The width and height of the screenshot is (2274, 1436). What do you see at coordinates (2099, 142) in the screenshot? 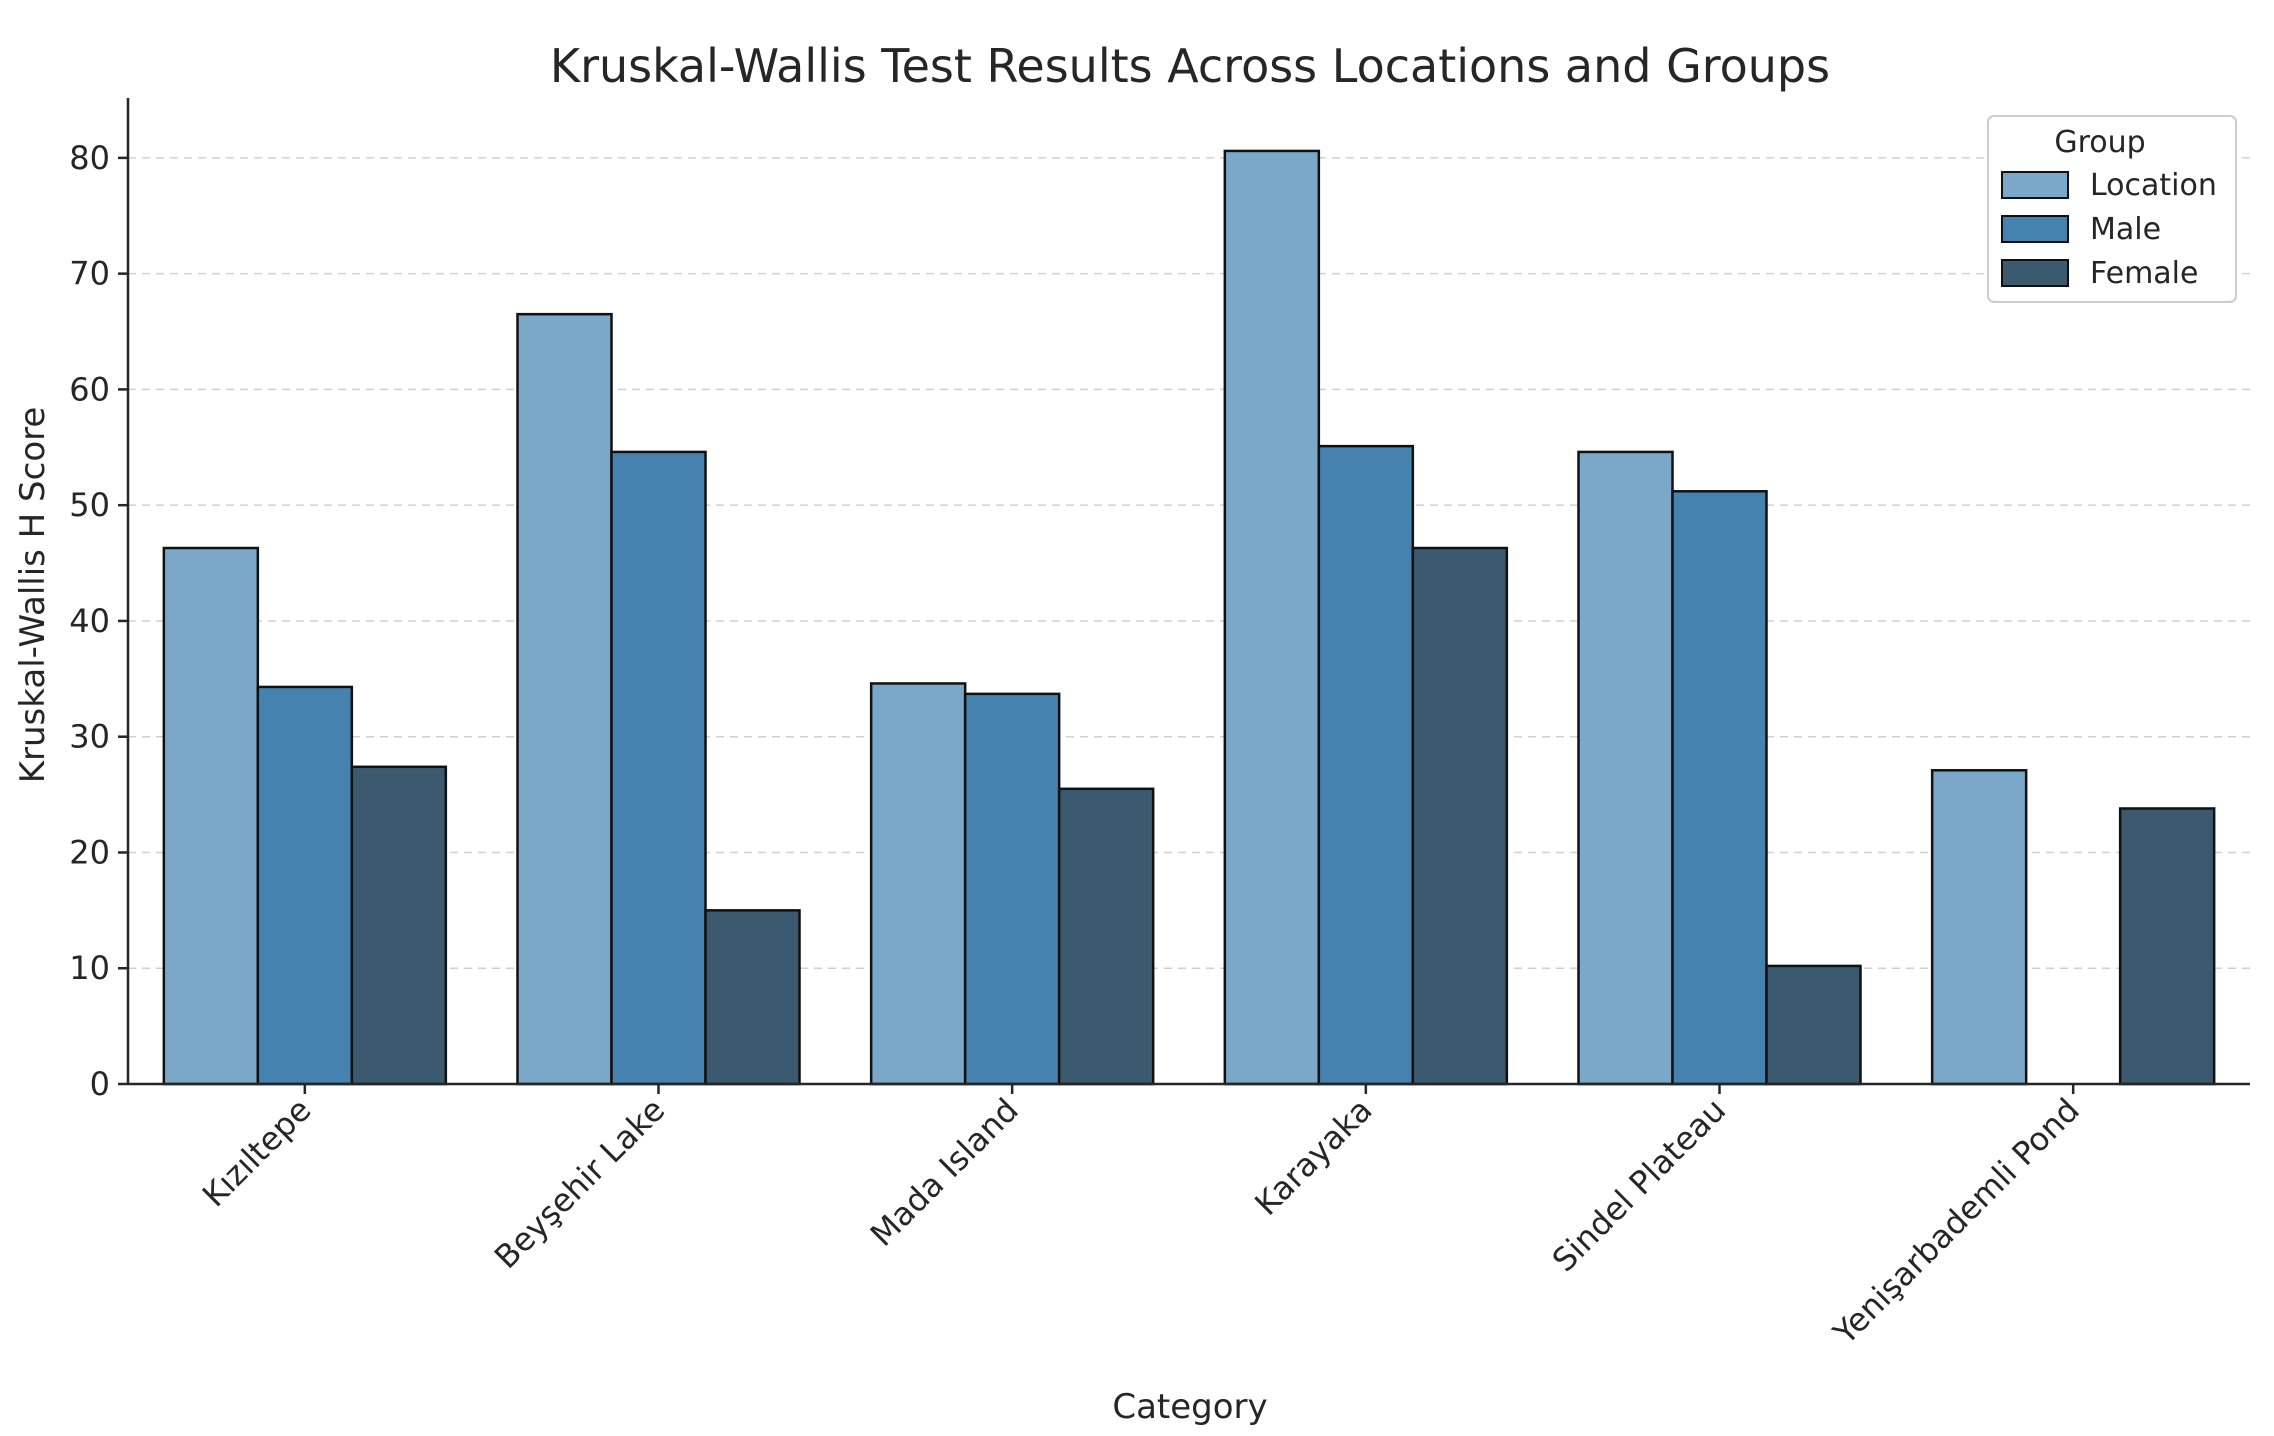
I see `legend-title: Group` at bounding box center [2099, 142].